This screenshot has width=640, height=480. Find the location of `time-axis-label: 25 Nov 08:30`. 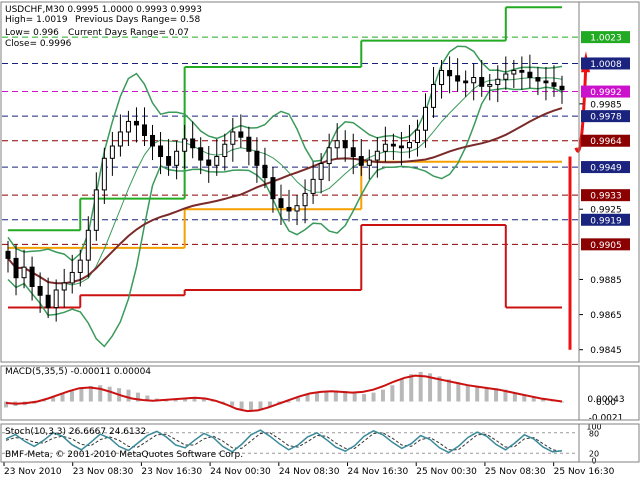

time-axis-label: 25 Nov 08:30 is located at coordinates (515, 472).